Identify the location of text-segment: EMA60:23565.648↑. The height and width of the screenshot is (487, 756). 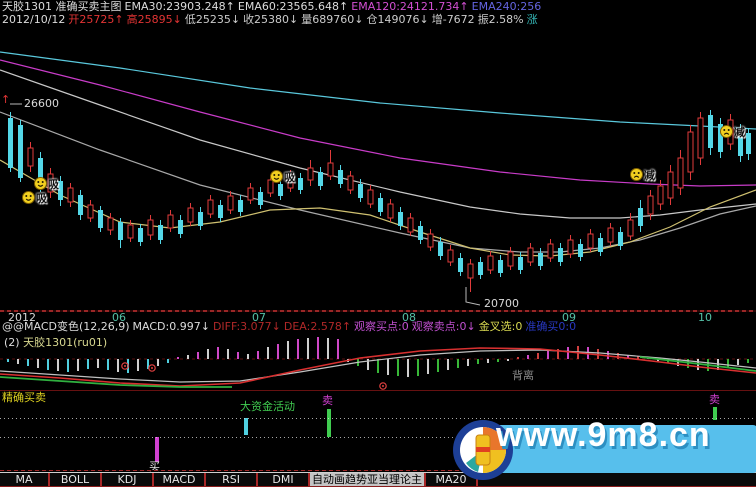
(293, 6).